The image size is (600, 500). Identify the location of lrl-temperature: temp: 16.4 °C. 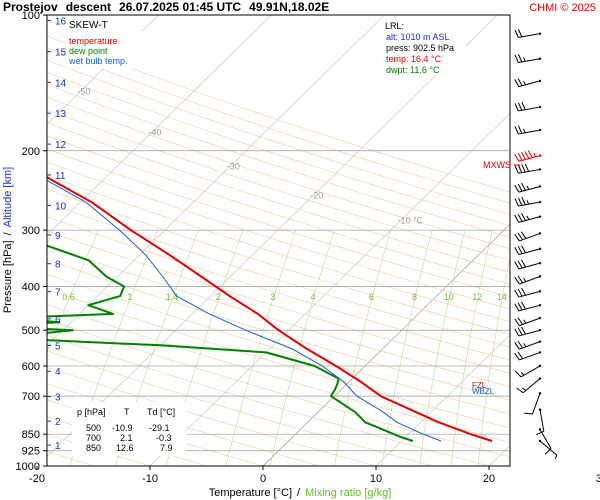
(414, 59).